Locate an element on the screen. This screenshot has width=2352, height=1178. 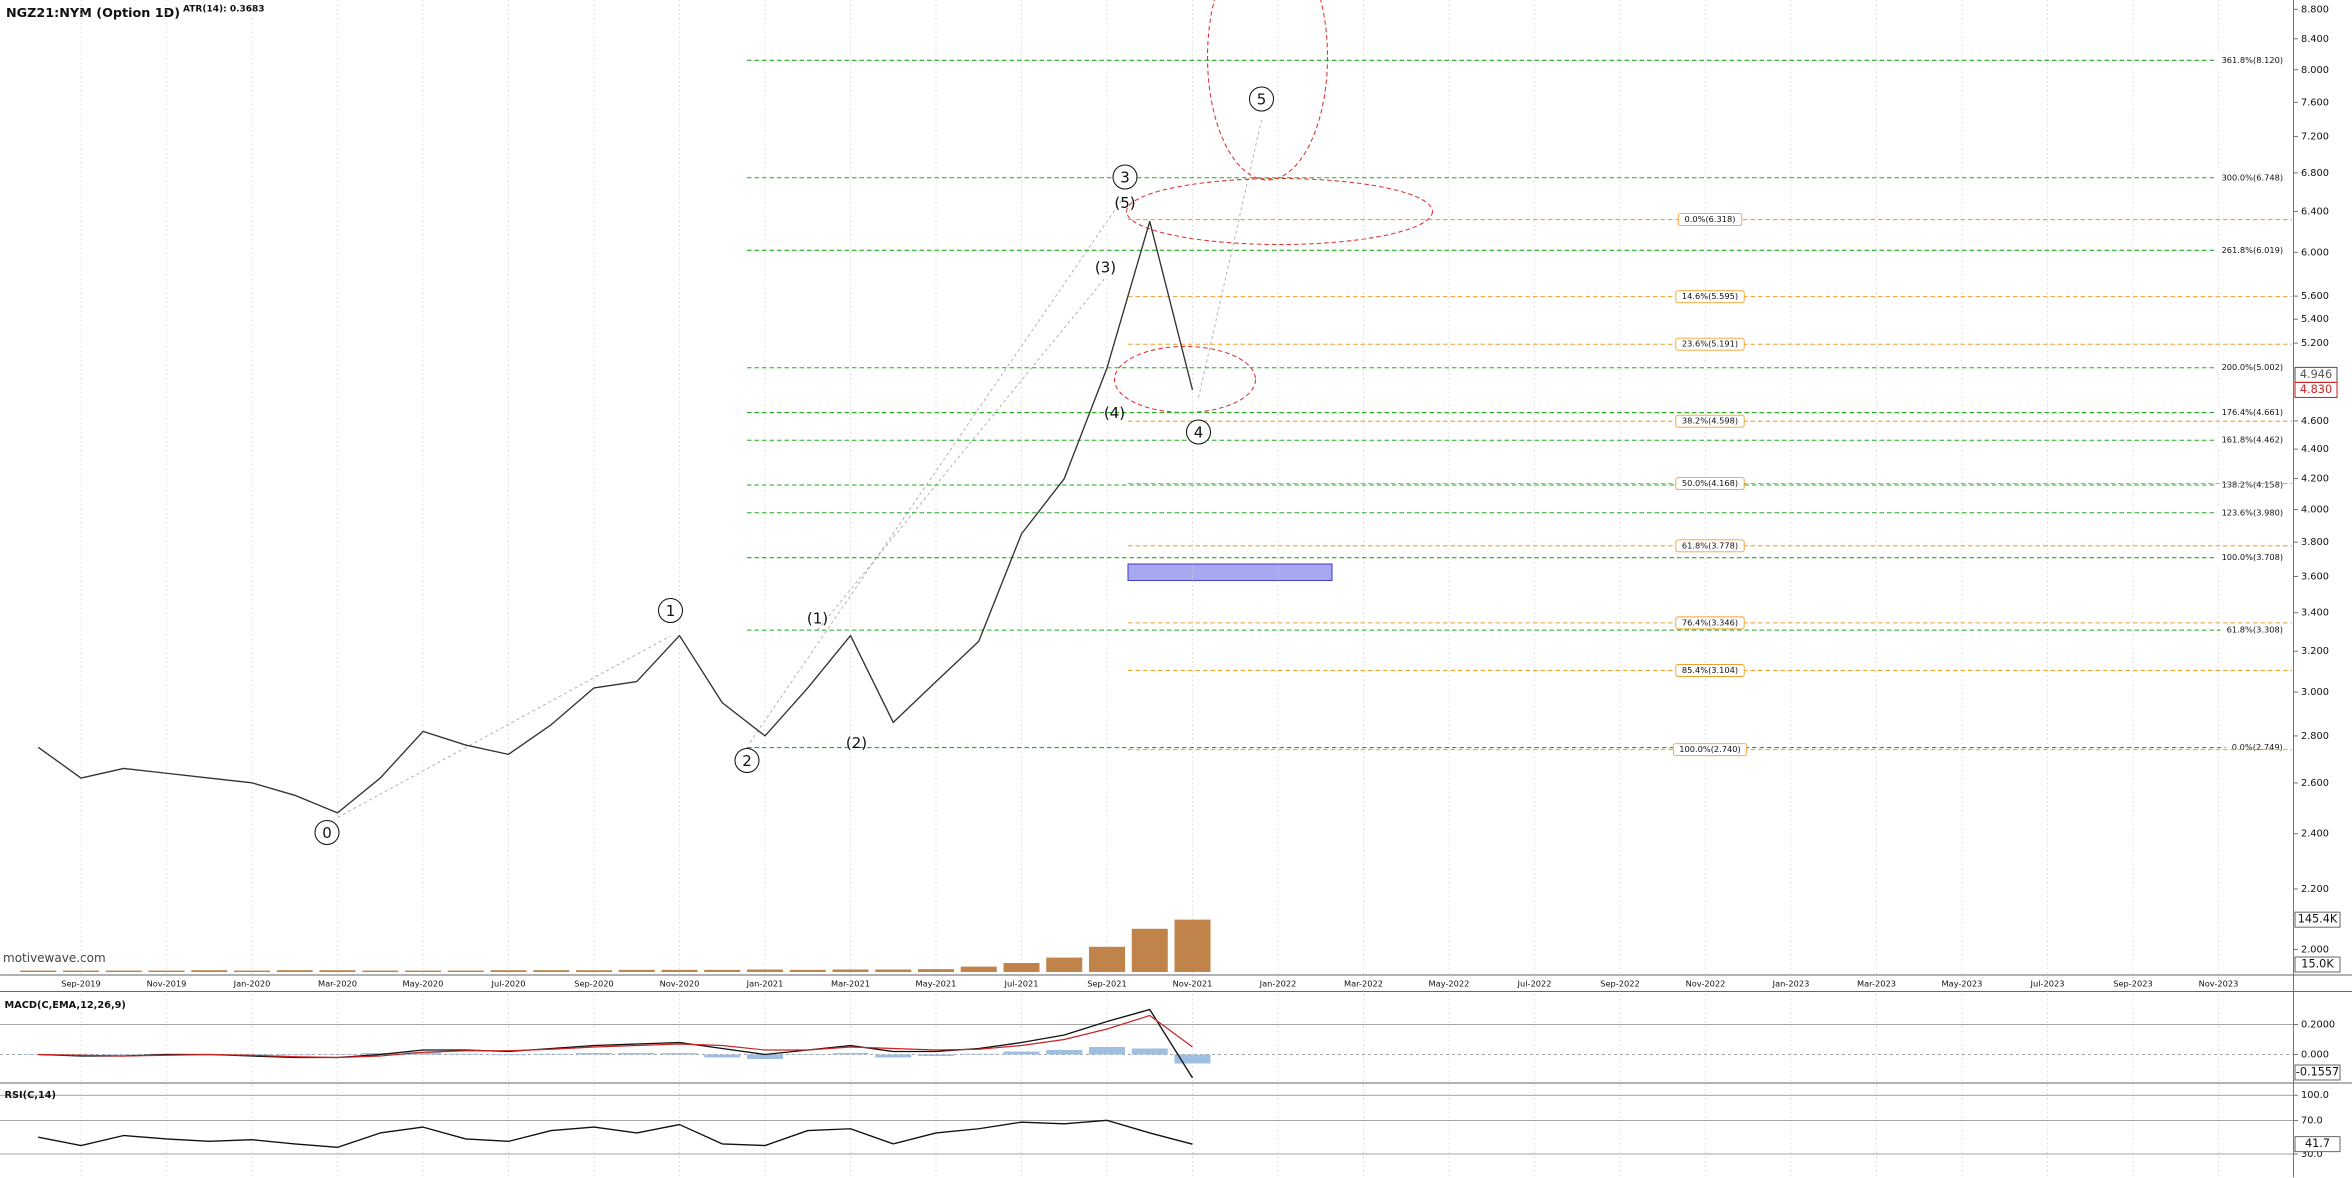
fib-label: 23.6%(5.191) is located at coordinates (1710, 344).